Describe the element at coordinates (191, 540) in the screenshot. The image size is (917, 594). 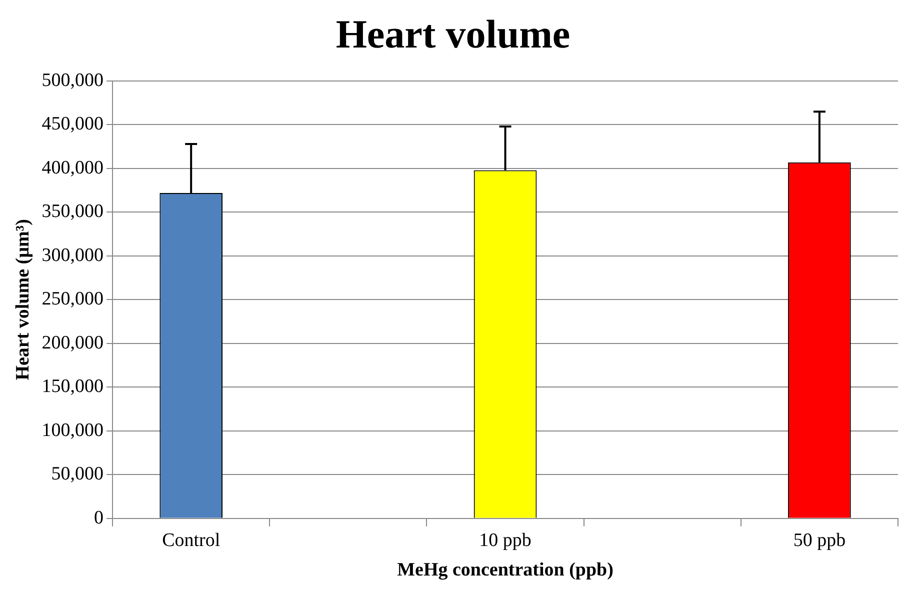
I see `x-tick-label: Control` at that location.